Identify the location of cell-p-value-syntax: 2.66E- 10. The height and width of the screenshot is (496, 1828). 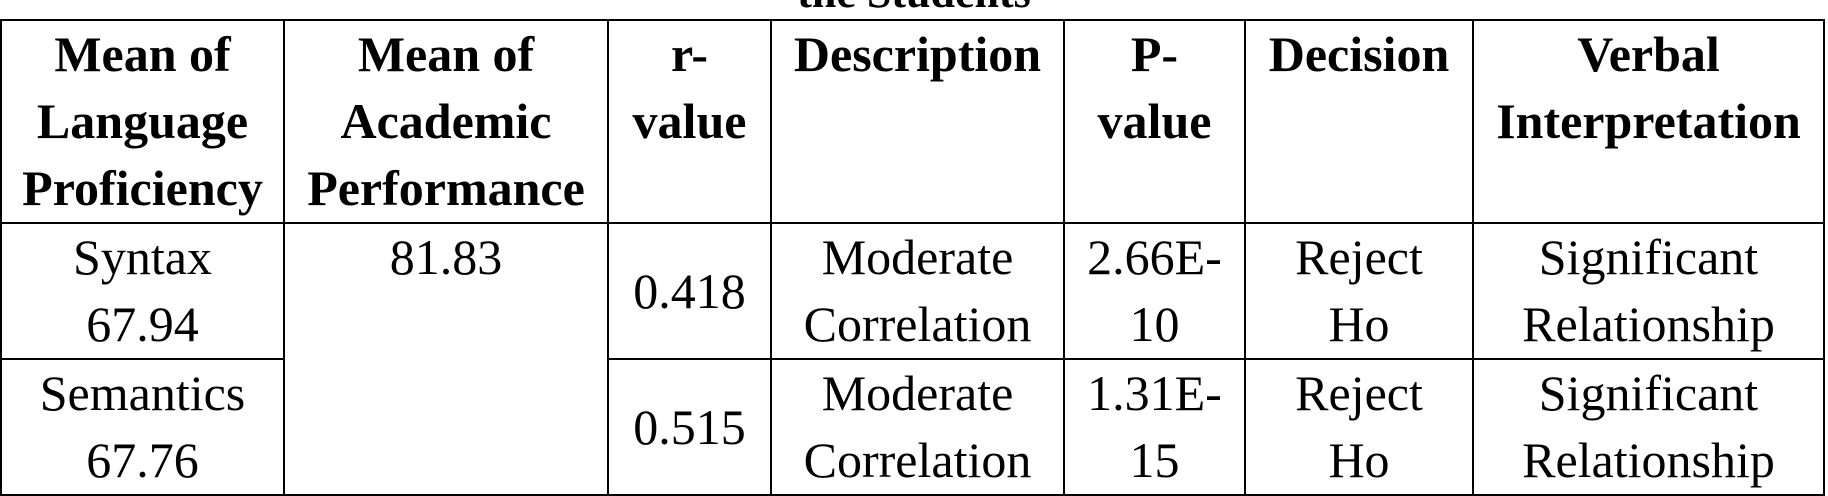
(1154, 291).